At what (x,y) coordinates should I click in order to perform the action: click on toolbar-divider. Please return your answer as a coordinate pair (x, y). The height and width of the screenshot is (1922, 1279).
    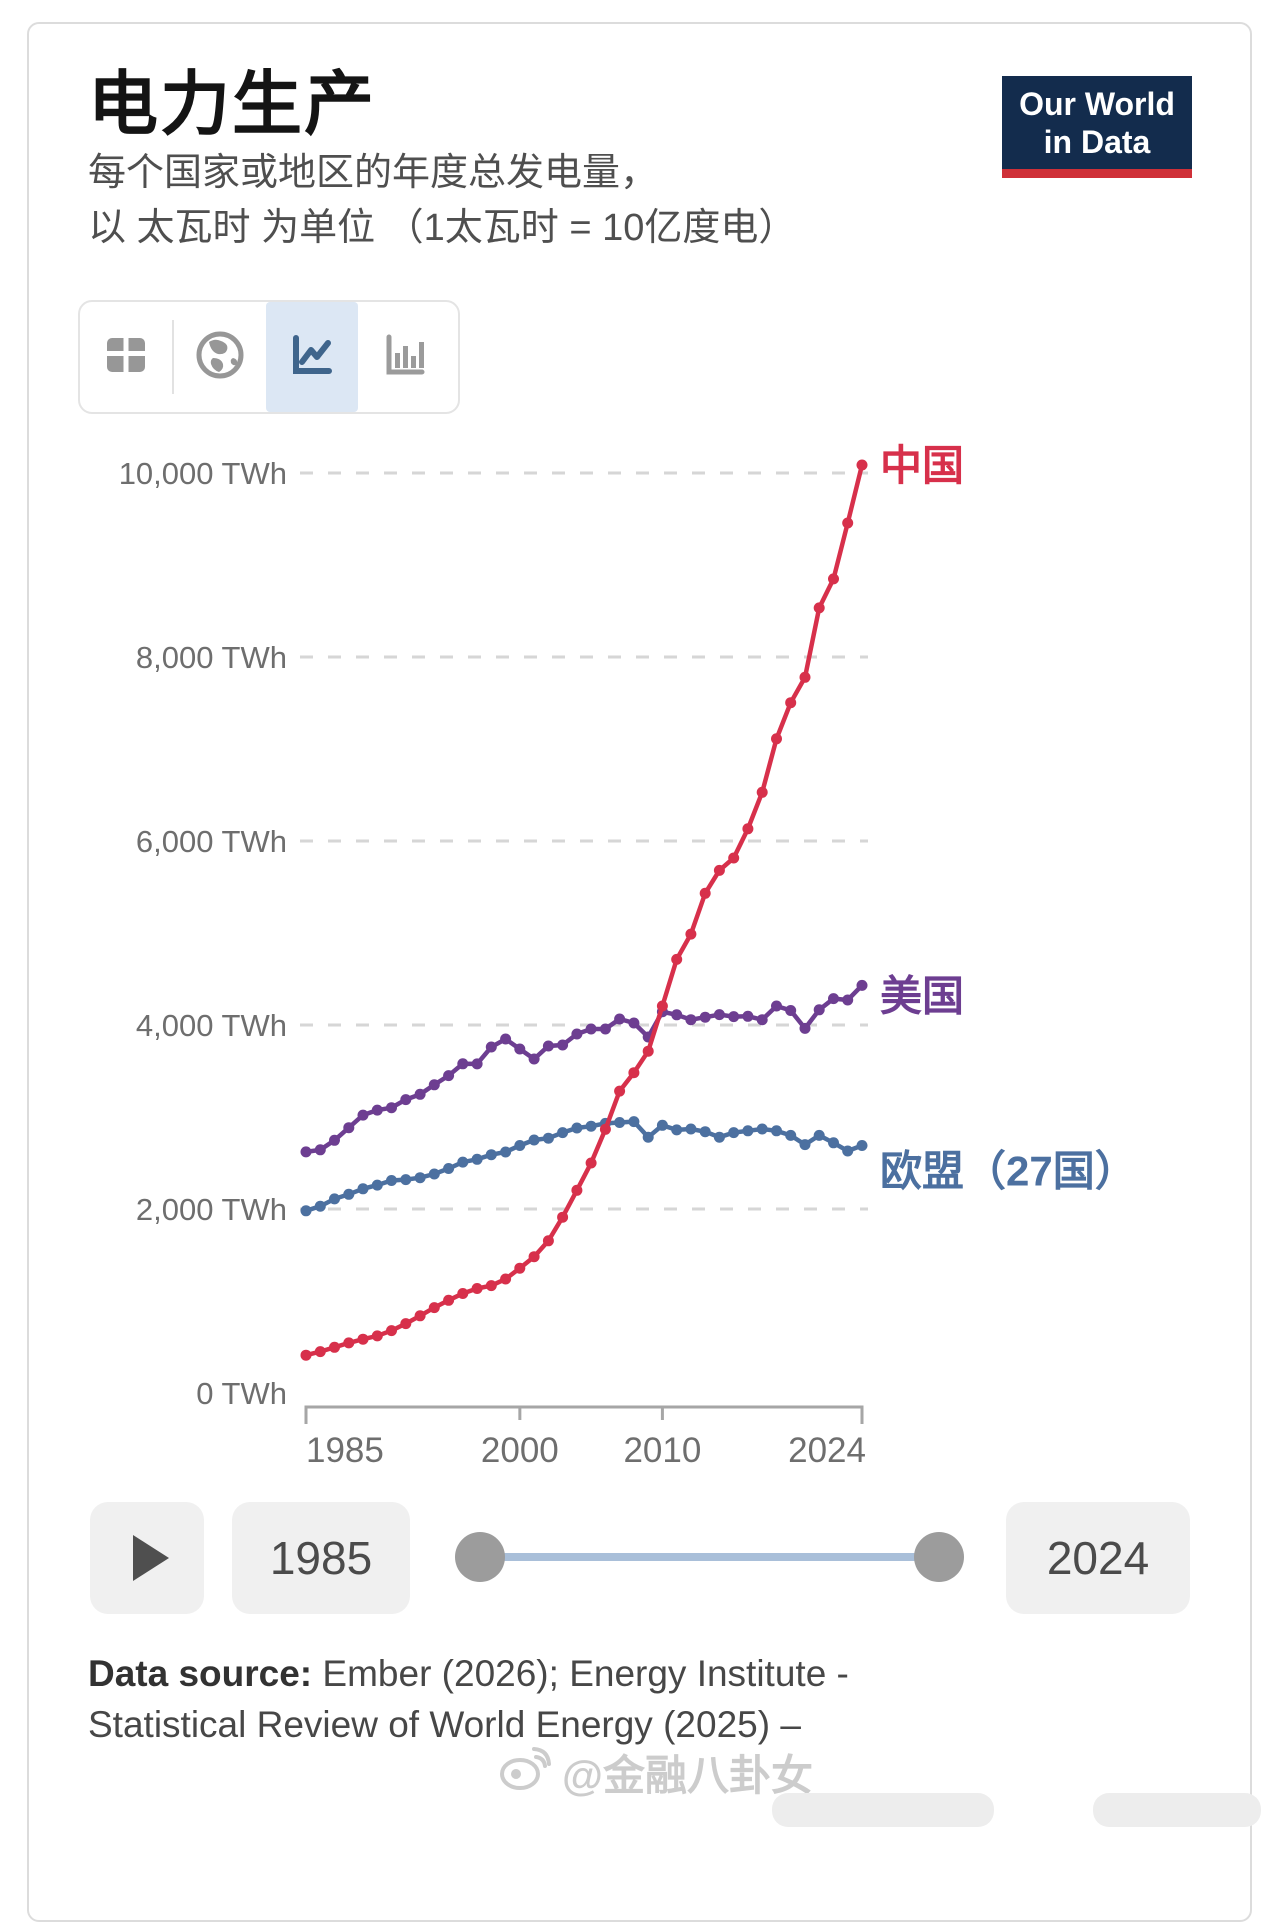
    Looking at the image, I should click on (173, 357).